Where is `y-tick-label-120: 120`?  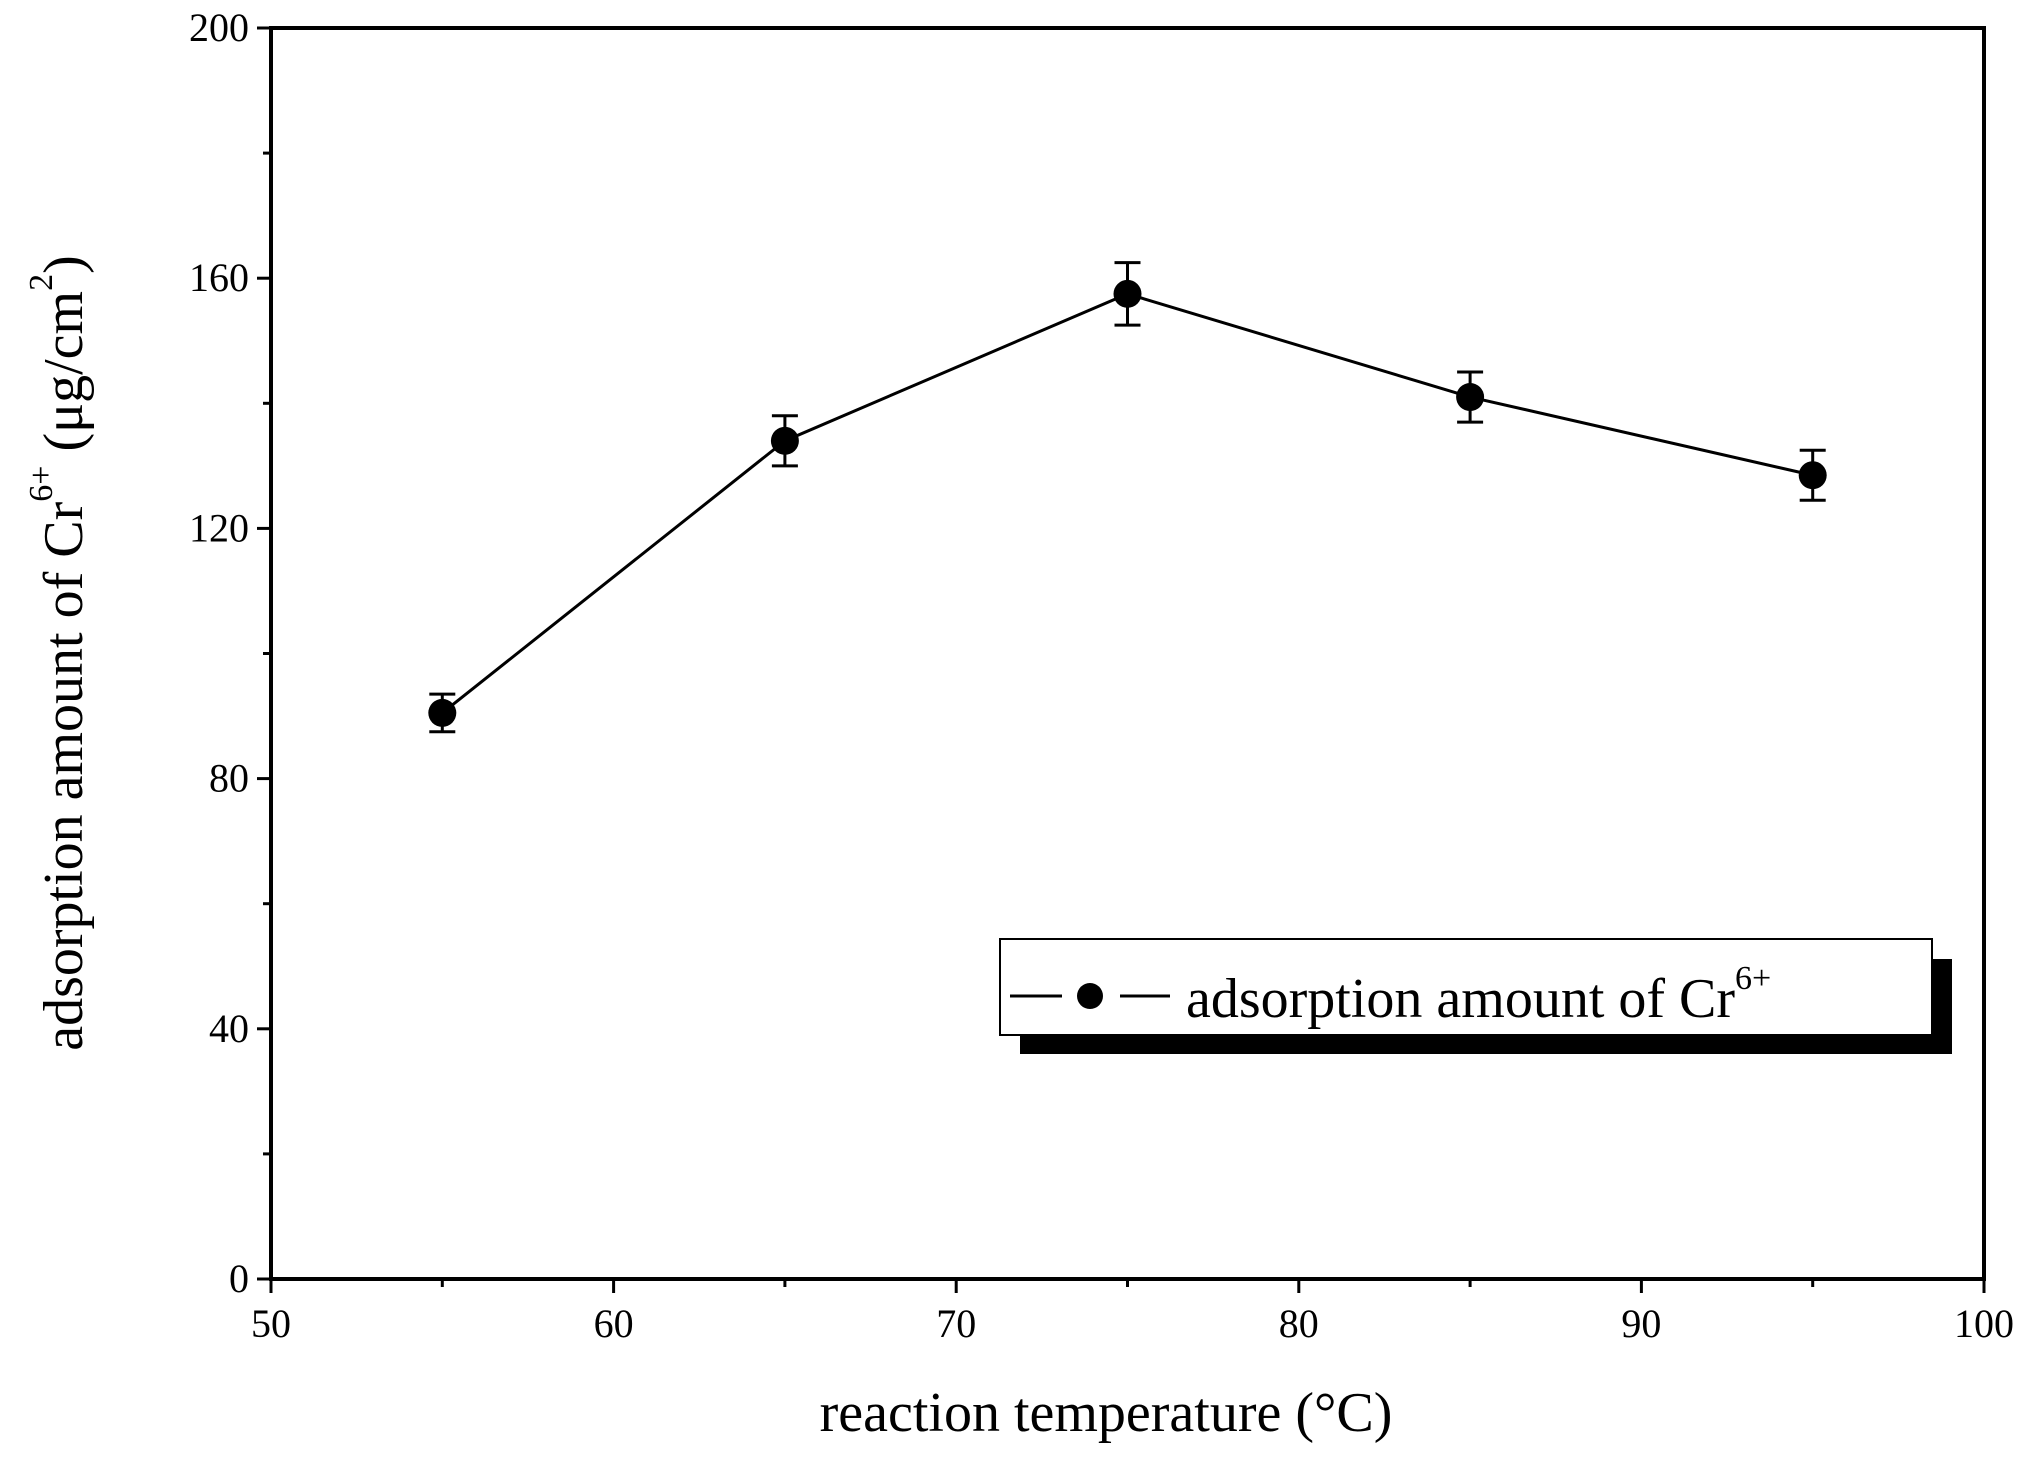 y-tick-label-120: 120 is located at coordinates (219, 527).